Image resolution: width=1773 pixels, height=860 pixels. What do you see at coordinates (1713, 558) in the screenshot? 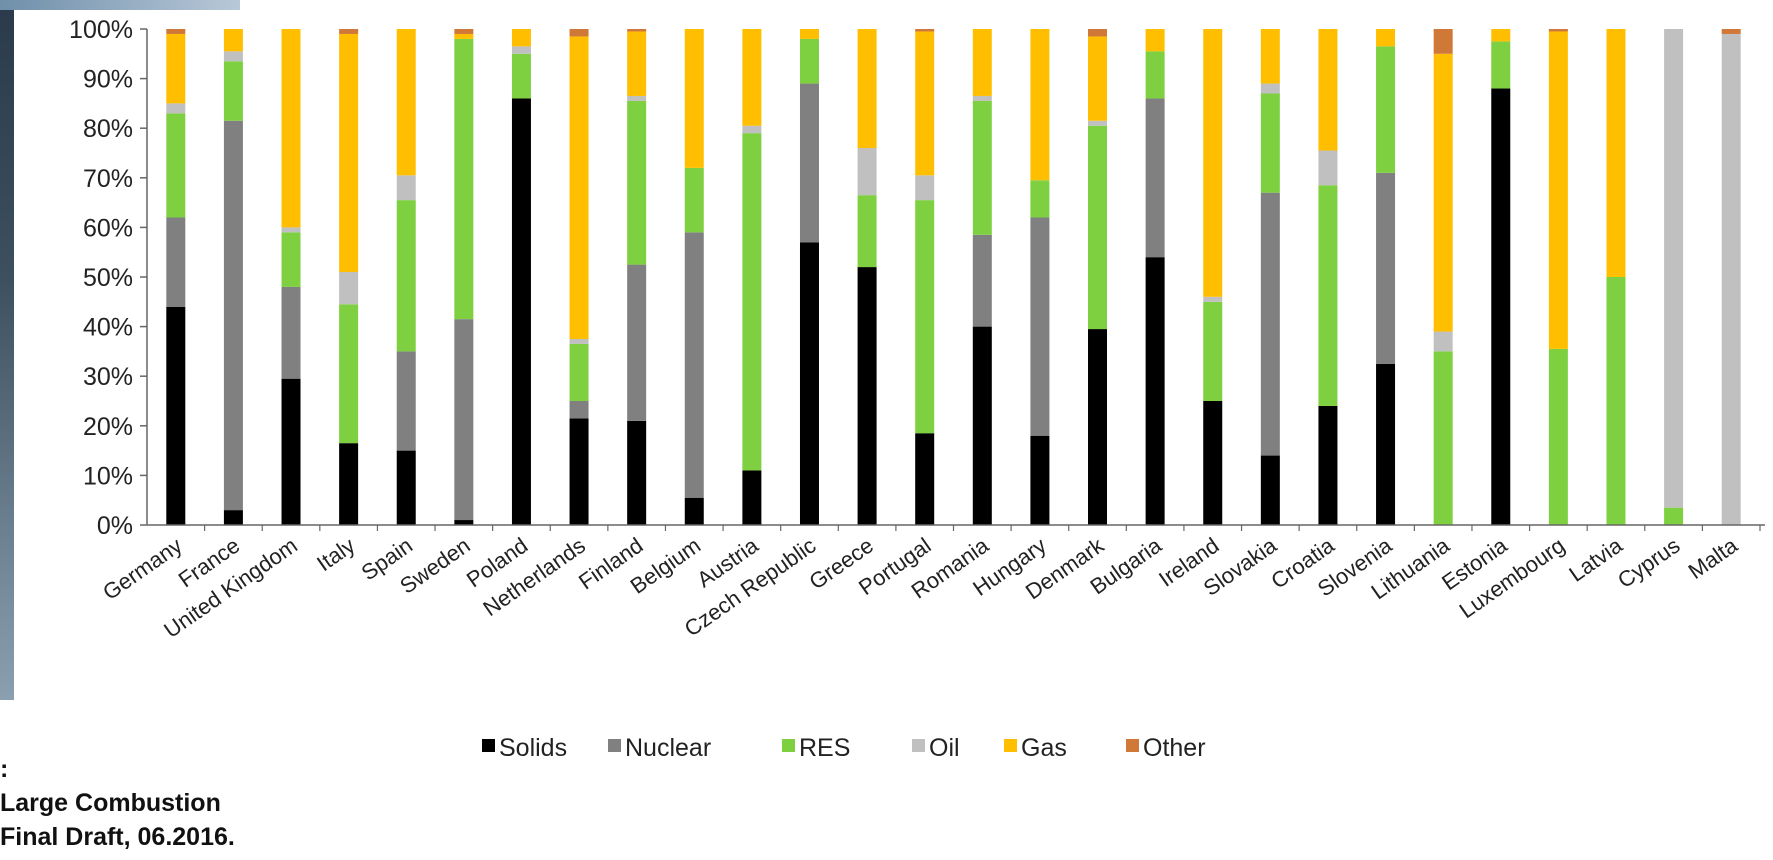
I see `x-tick-label: Malta` at bounding box center [1713, 558].